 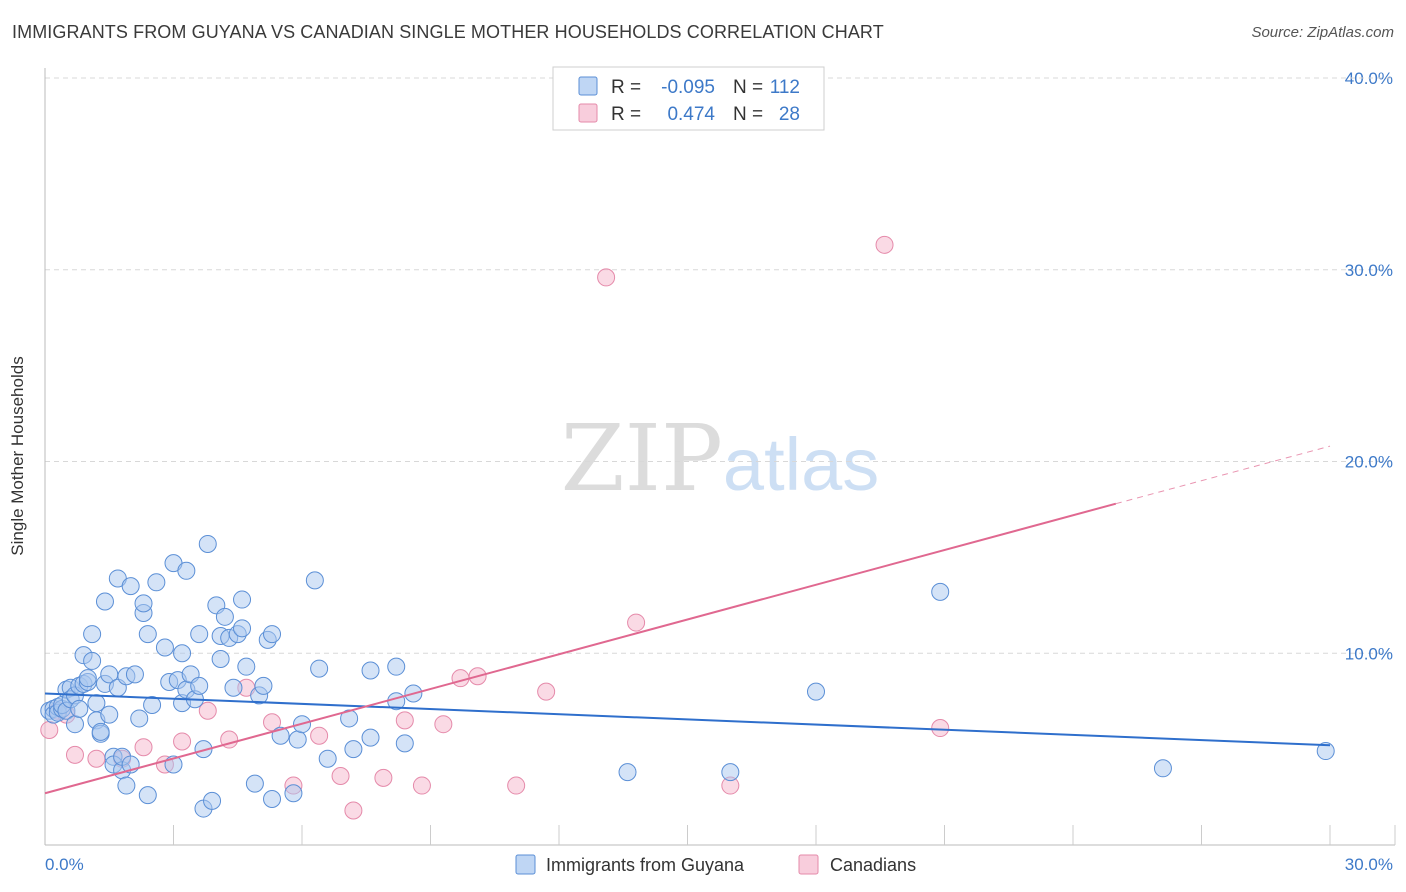 I want to click on x-tick-label: 30.0%, so click(x=1369, y=864).